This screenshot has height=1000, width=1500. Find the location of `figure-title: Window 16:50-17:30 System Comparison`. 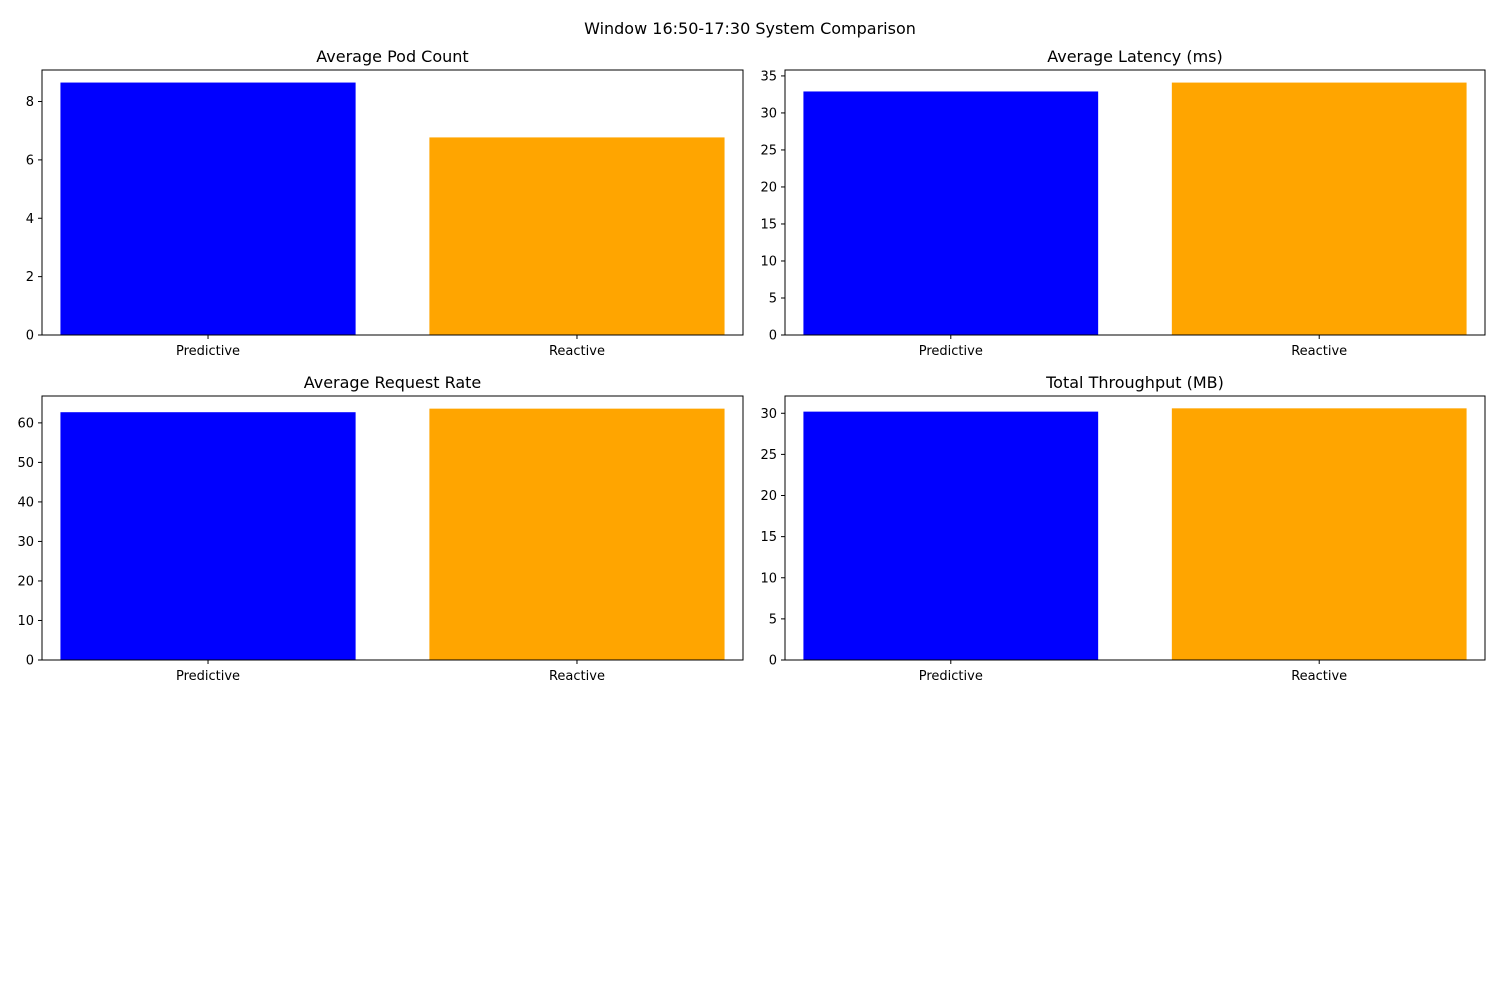

figure-title: Window 16:50-17:30 System Comparison is located at coordinates (750, 28).